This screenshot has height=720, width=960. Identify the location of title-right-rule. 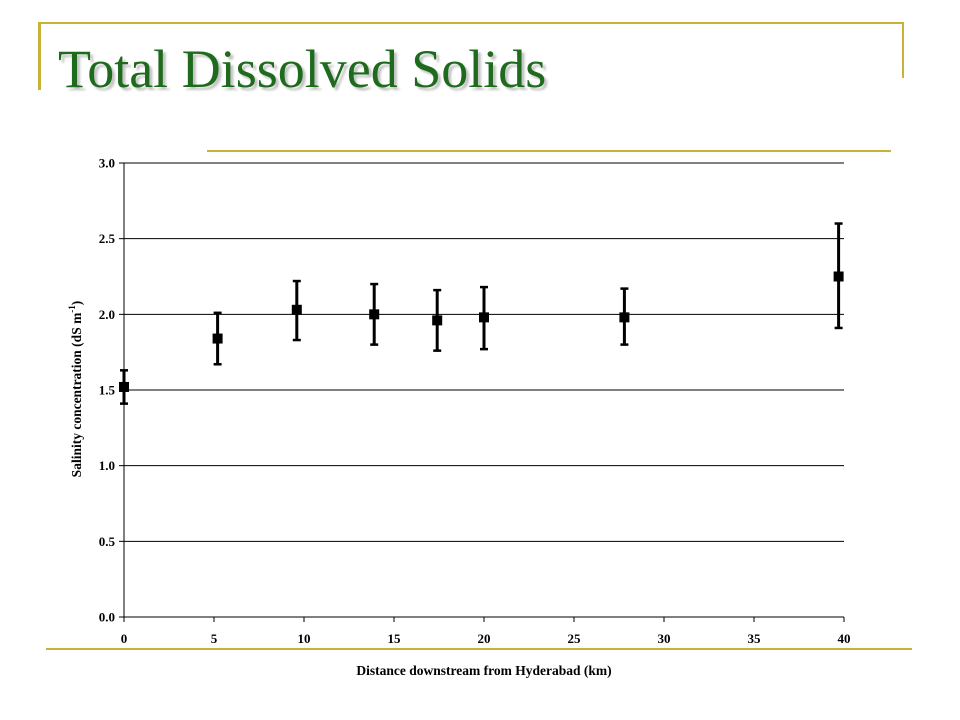
(903, 50).